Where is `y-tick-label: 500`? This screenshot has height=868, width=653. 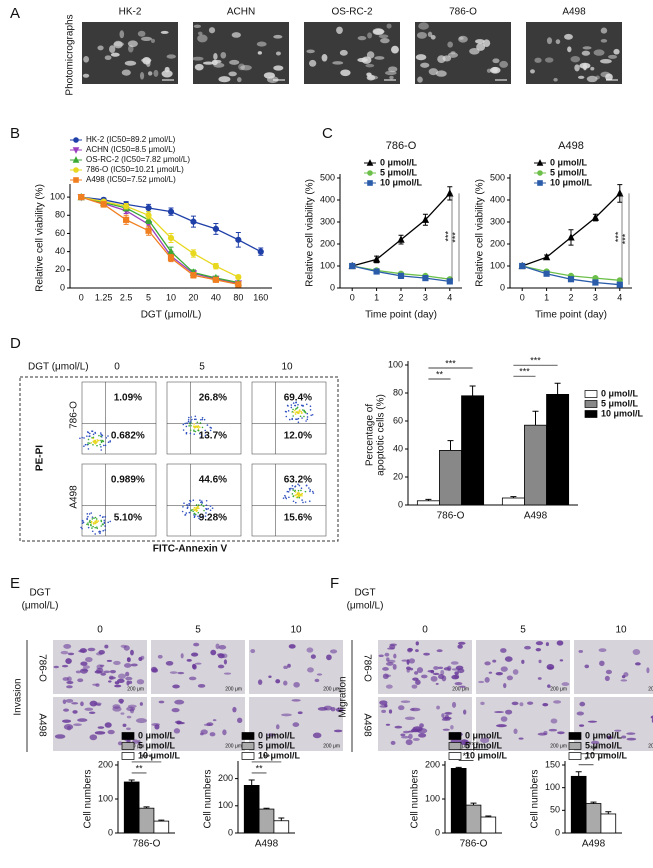
y-tick-label: 500 is located at coordinates (327, 177).